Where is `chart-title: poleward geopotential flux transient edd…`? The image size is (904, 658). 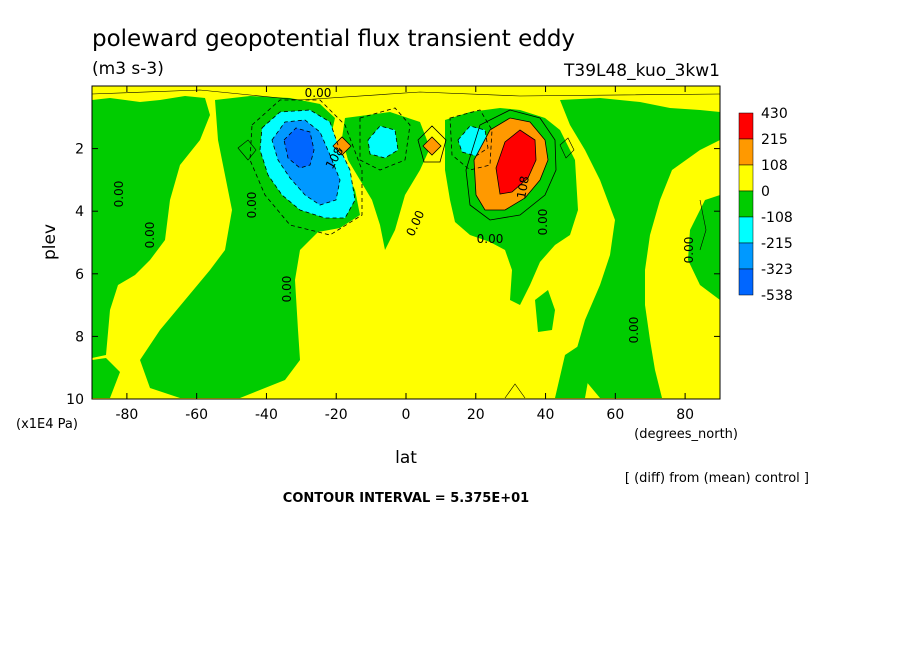 chart-title: poleward geopotential flux transient edd… is located at coordinates (333, 39).